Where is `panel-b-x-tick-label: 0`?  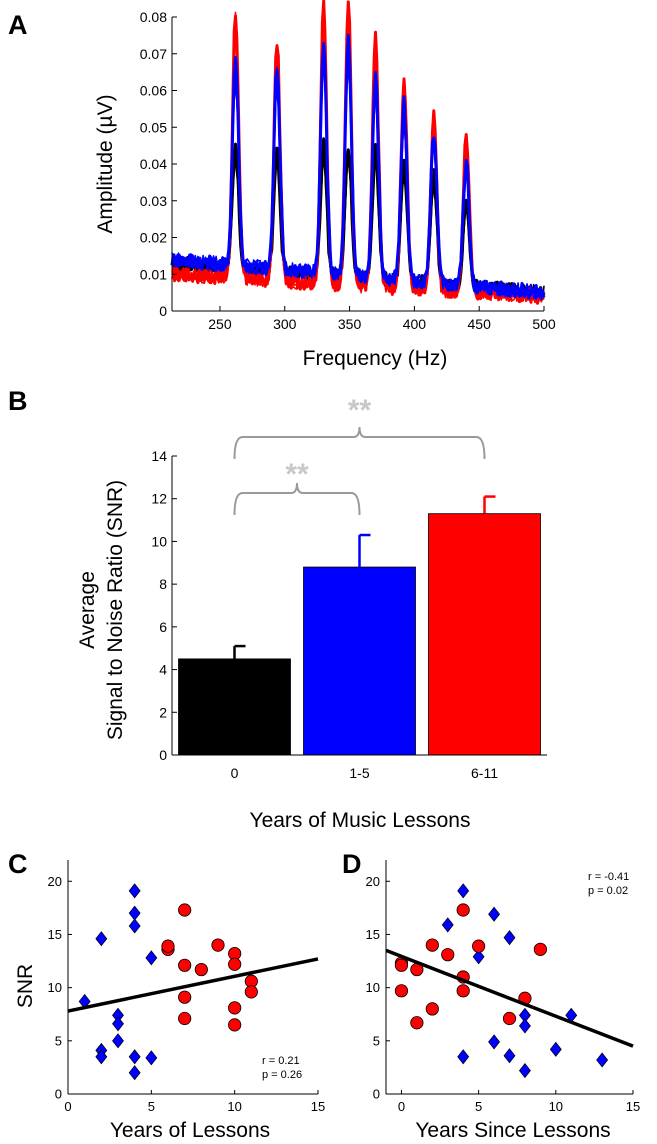
panel-b-x-tick-label: 0 is located at coordinates (235, 773).